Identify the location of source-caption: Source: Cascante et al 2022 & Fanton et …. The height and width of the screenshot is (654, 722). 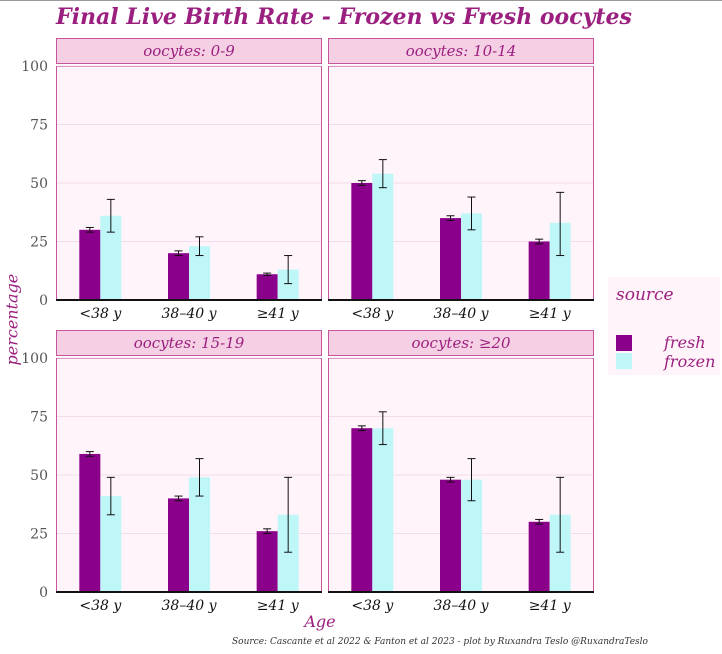
(440, 642).